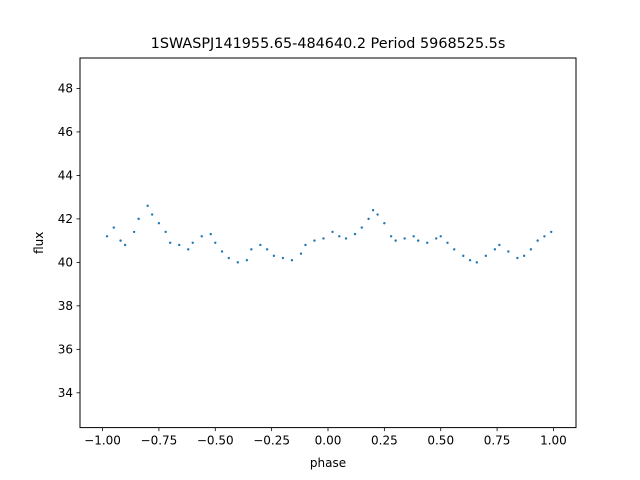  Describe the element at coordinates (328, 463) in the screenshot. I see `x-axis-label: phase` at that location.